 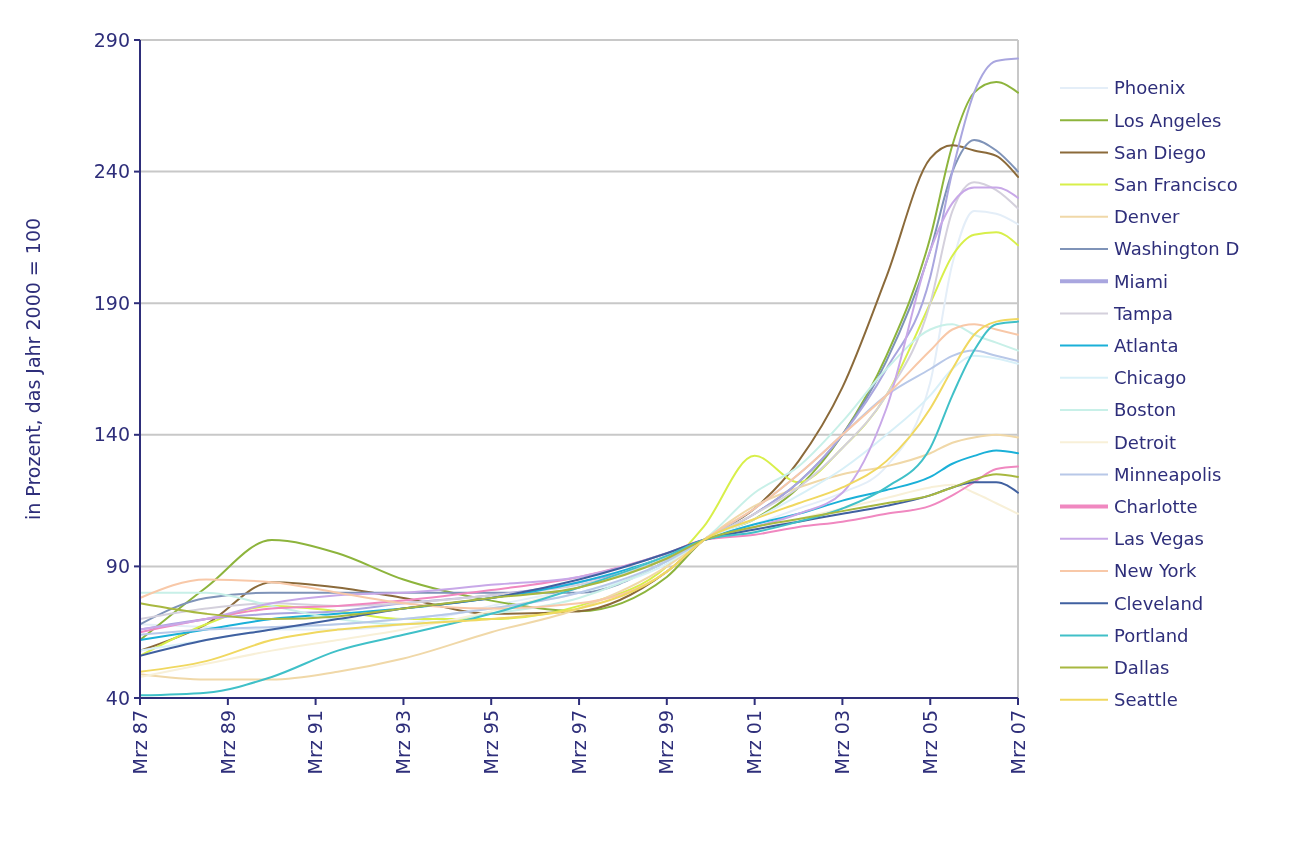 What do you see at coordinates (490, 742) in the screenshot?
I see `x-tick-label: Mrz 95` at bounding box center [490, 742].